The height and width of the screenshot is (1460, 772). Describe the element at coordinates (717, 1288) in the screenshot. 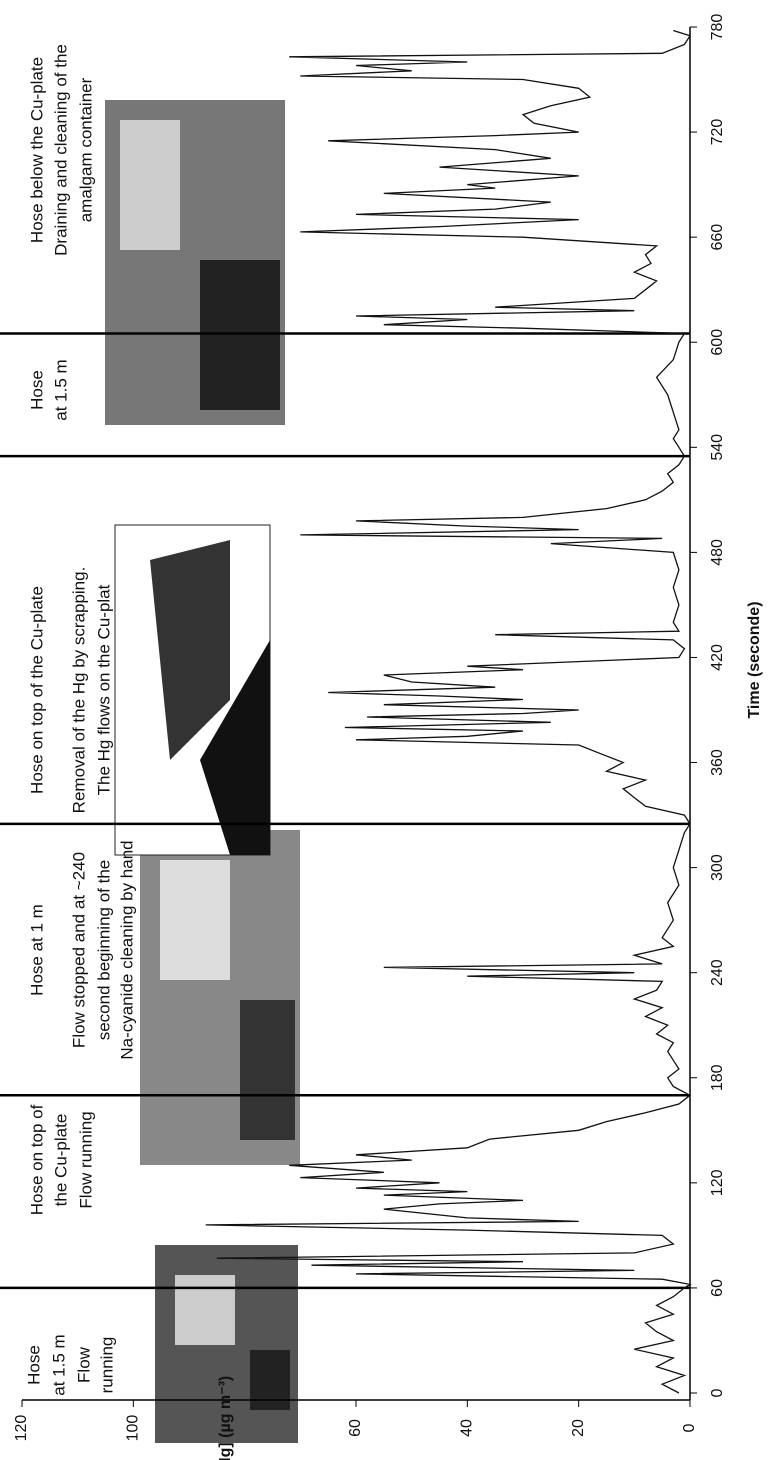

I see `x-tick-label: 60` at that location.